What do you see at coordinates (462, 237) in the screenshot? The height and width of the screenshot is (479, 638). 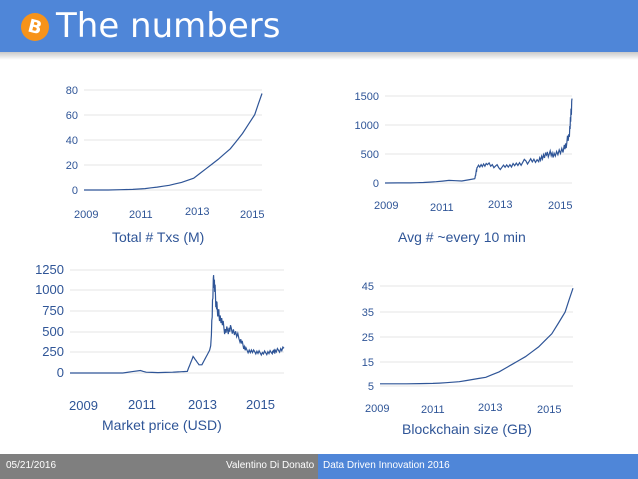 I see `chart-avg-txs-caption: Avg # ~every 10 min` at bounding box center [462, 237].